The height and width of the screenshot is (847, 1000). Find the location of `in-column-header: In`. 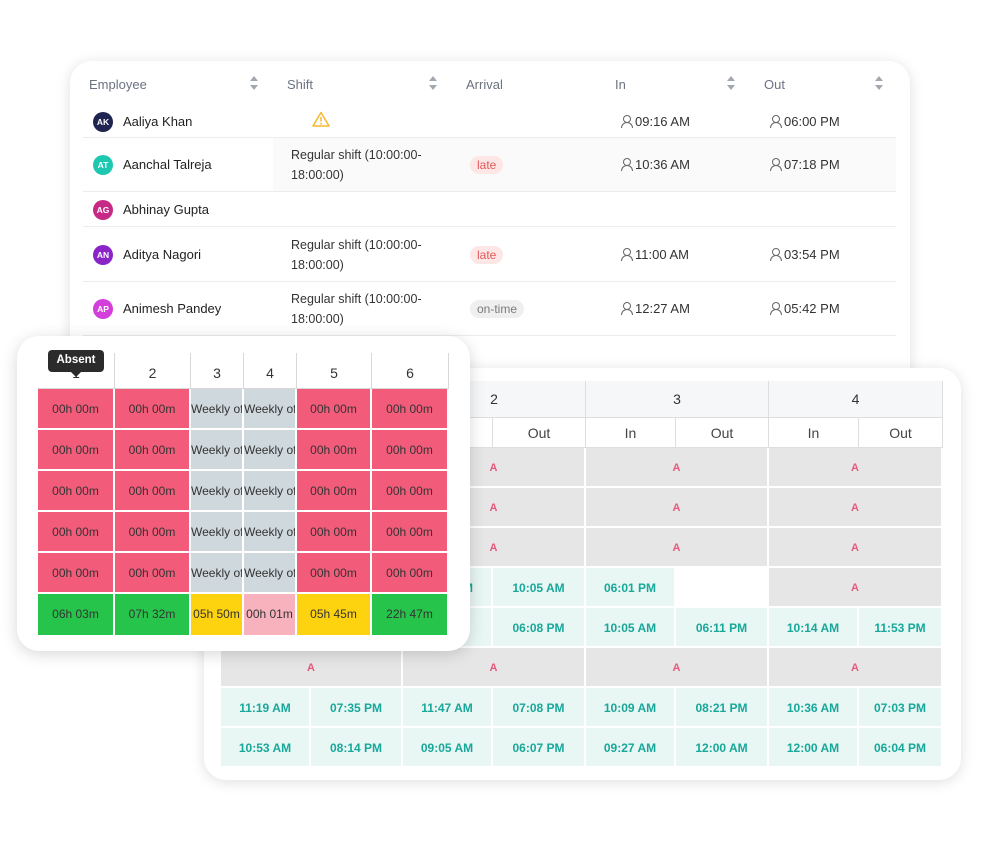

in-column-header: In is located at coordinates (814, 433).